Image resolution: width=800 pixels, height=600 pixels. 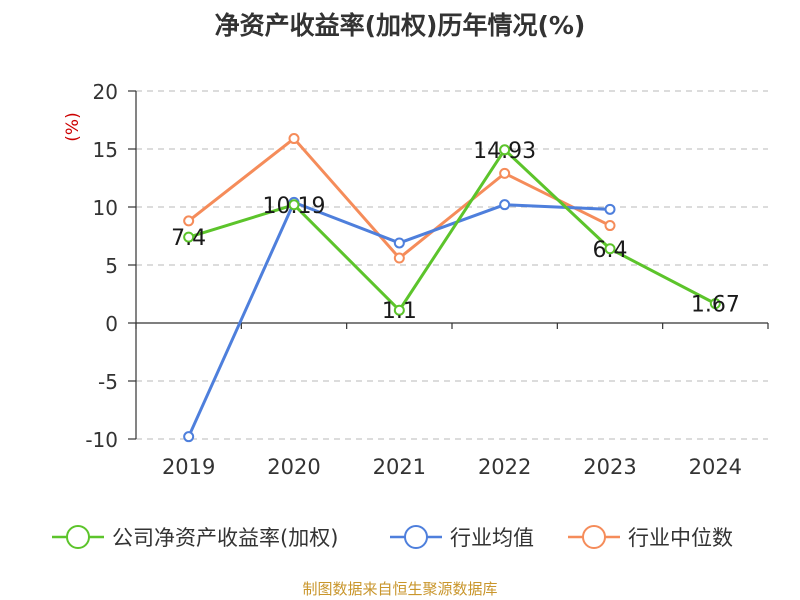 I want to click on x-tick-label: 2019, so click(x=188, y=467).